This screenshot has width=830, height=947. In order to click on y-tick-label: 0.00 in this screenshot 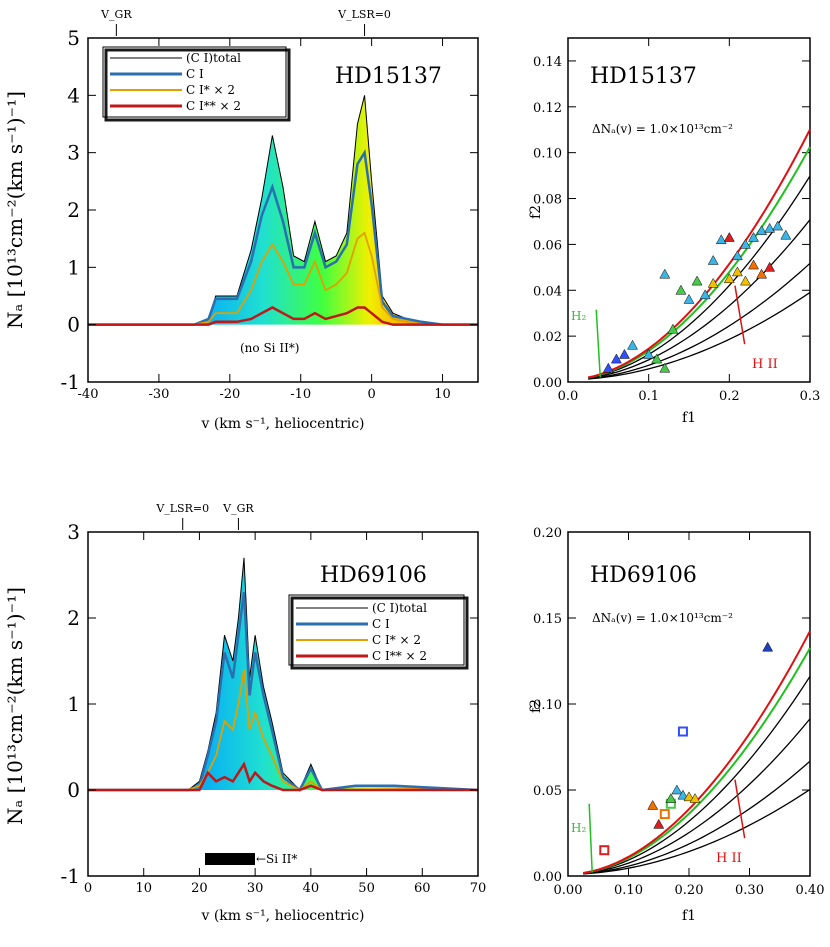, I will do `click(547, 383)`.